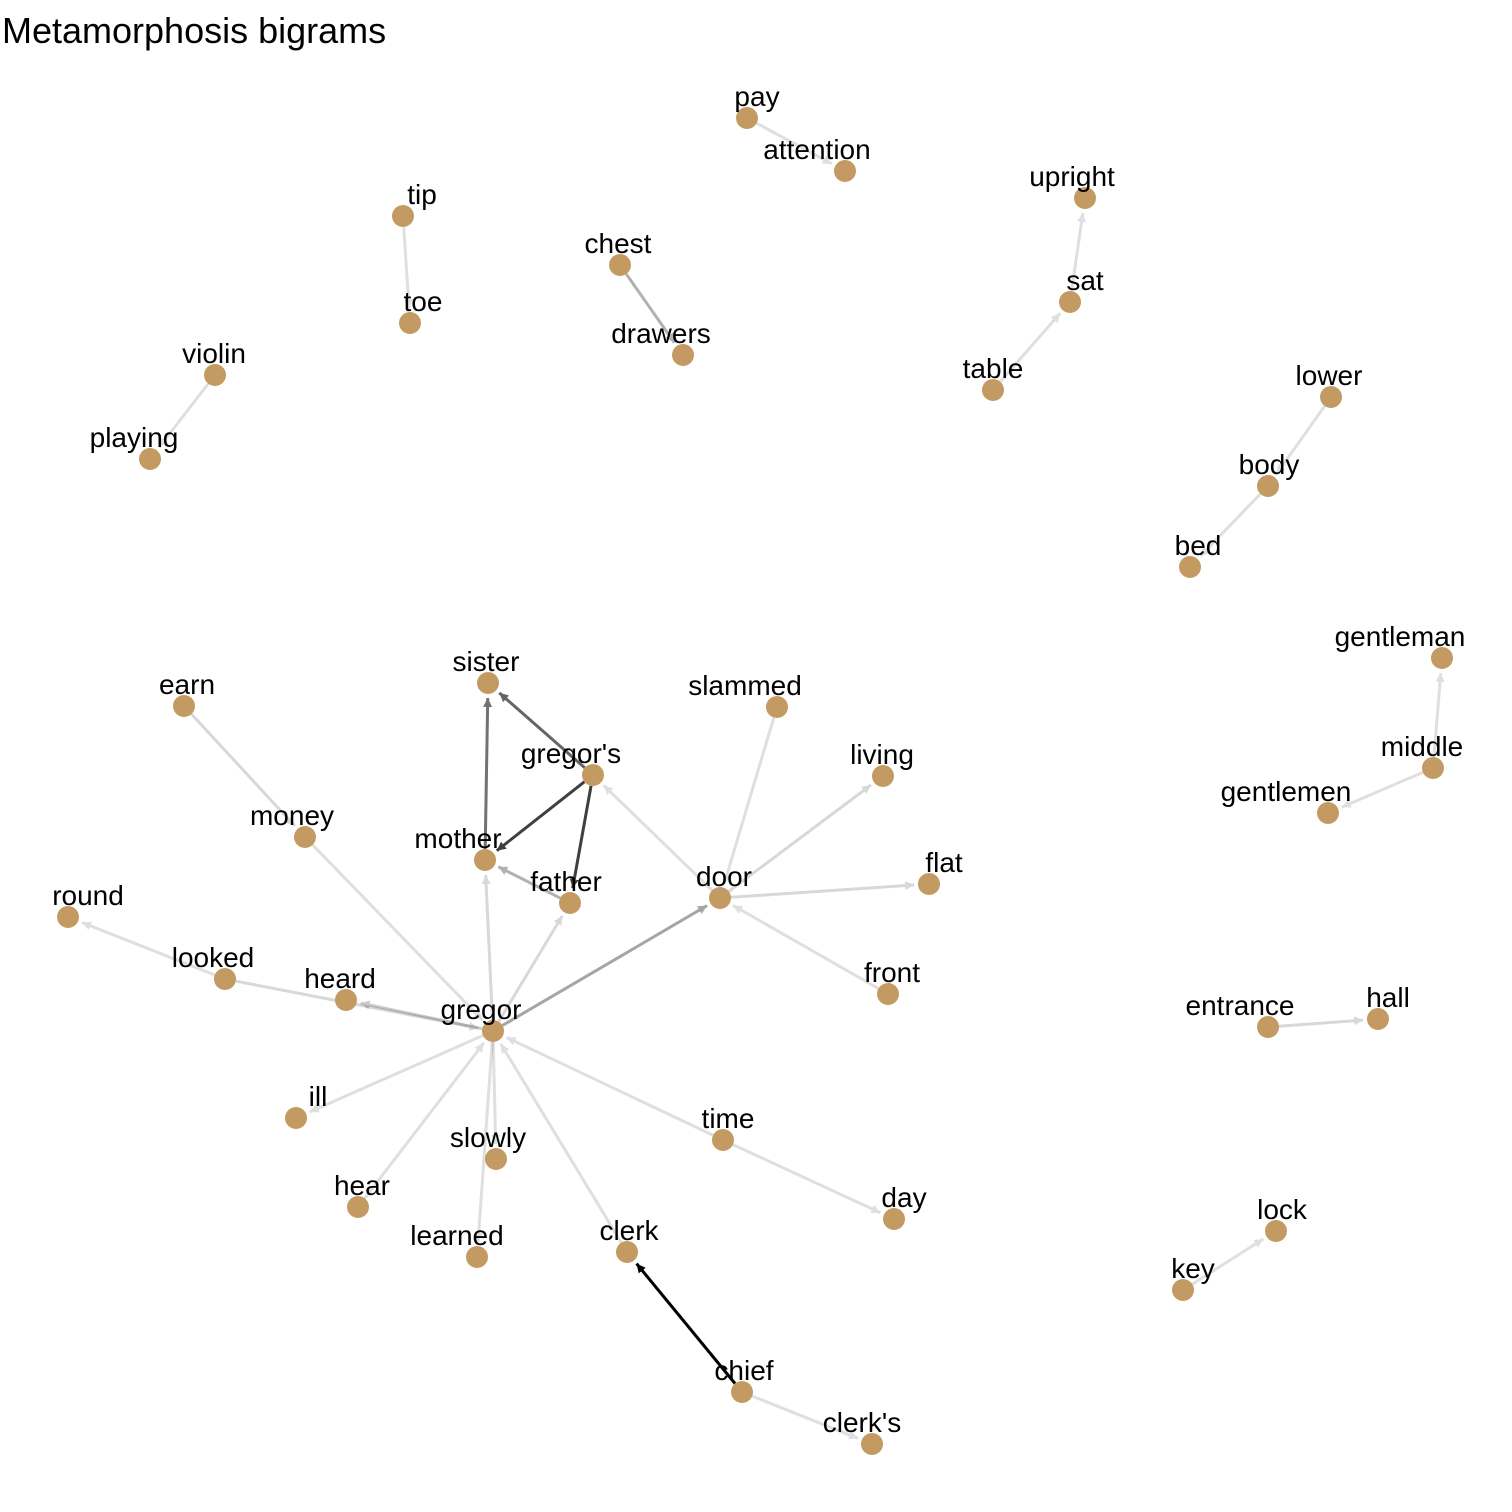 This screenshot has width=1512, height=1512. What do you see at coordinates (904, 1206) in the screenshot?
I see `node-day: day` at bounding box center [904, 1206].